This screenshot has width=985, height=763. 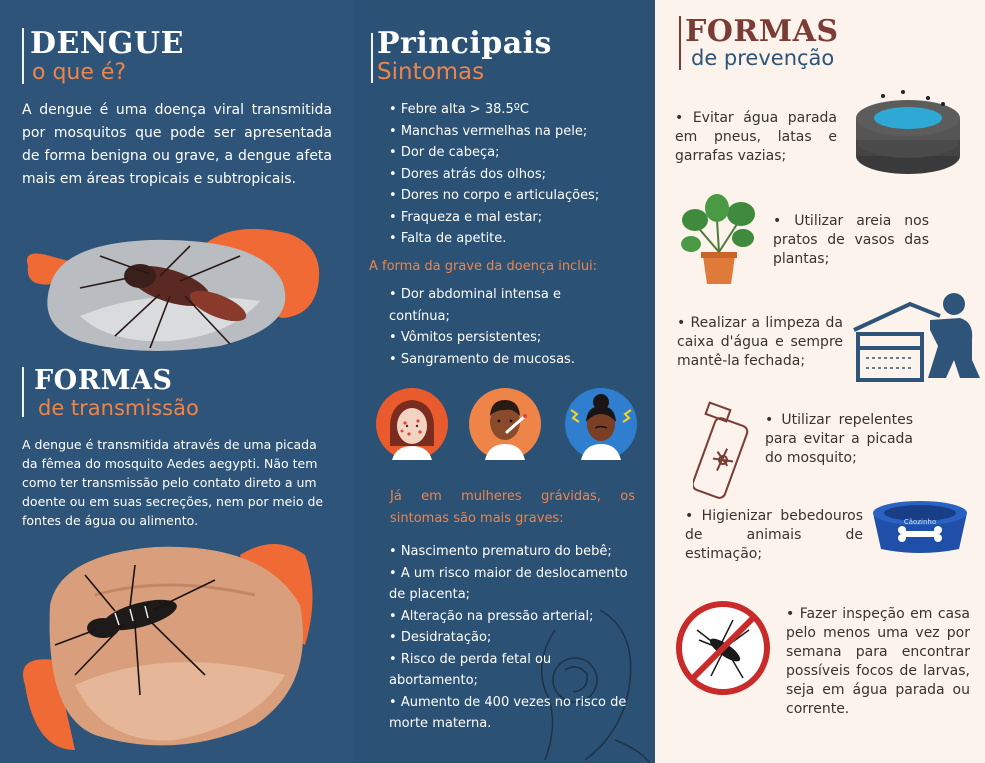 I want to click on list-item: Dor de cabeça;, so click(x=519, y=153).